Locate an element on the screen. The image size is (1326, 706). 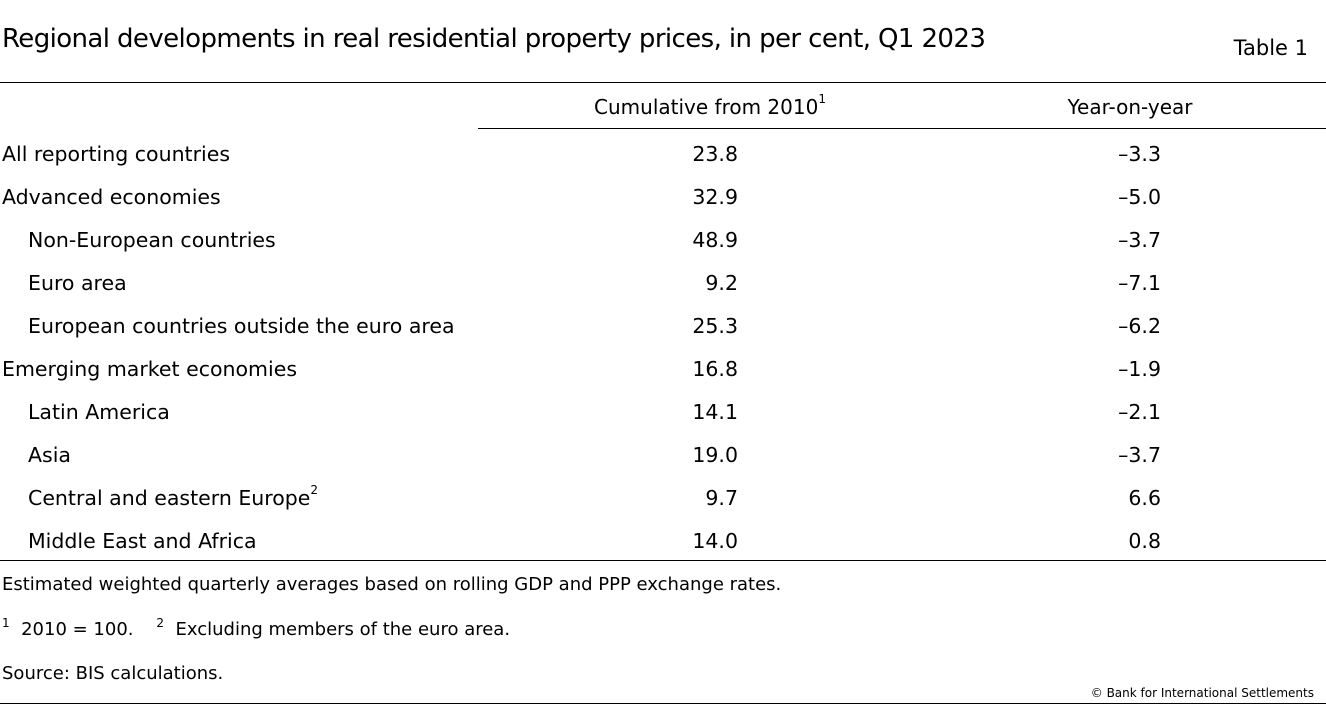
row-label-text: Advanced economies is located at coordinates (111, 197).